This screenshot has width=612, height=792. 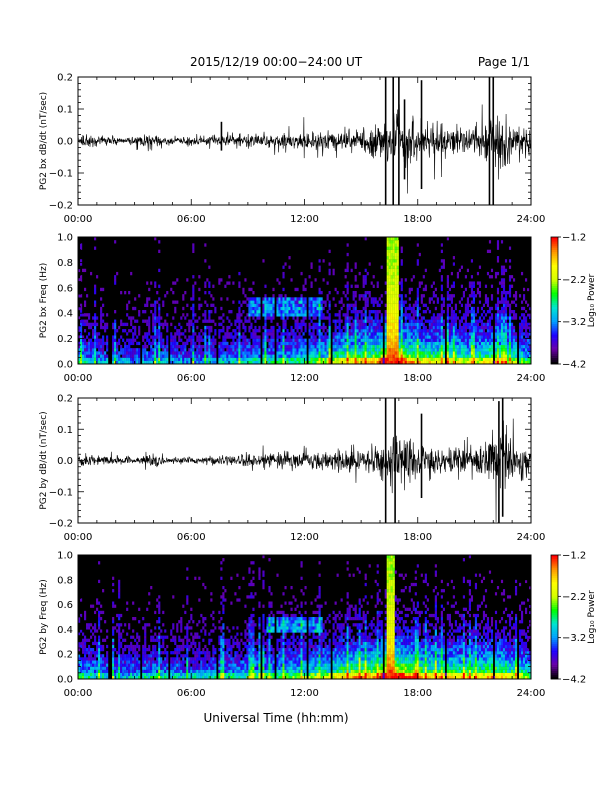 I want to click on colorbar-swatch, so click(x=554, y=356).